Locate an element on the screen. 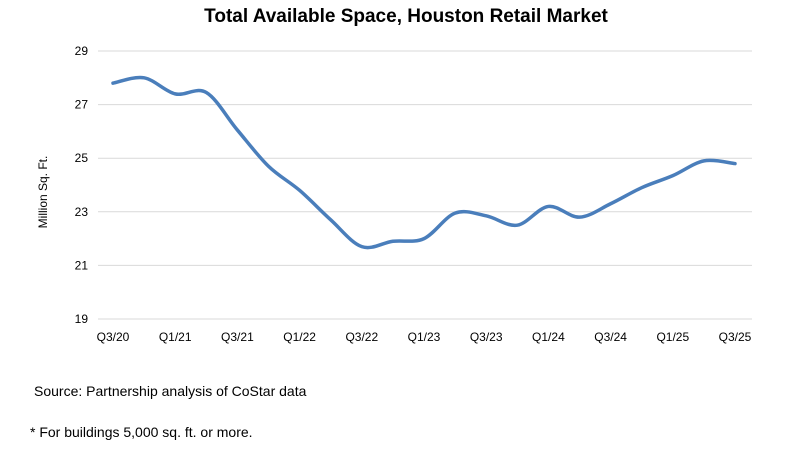 This screenshot has height=453, width=812. y-tick-label: 21 is located at coordinates (82, 265).